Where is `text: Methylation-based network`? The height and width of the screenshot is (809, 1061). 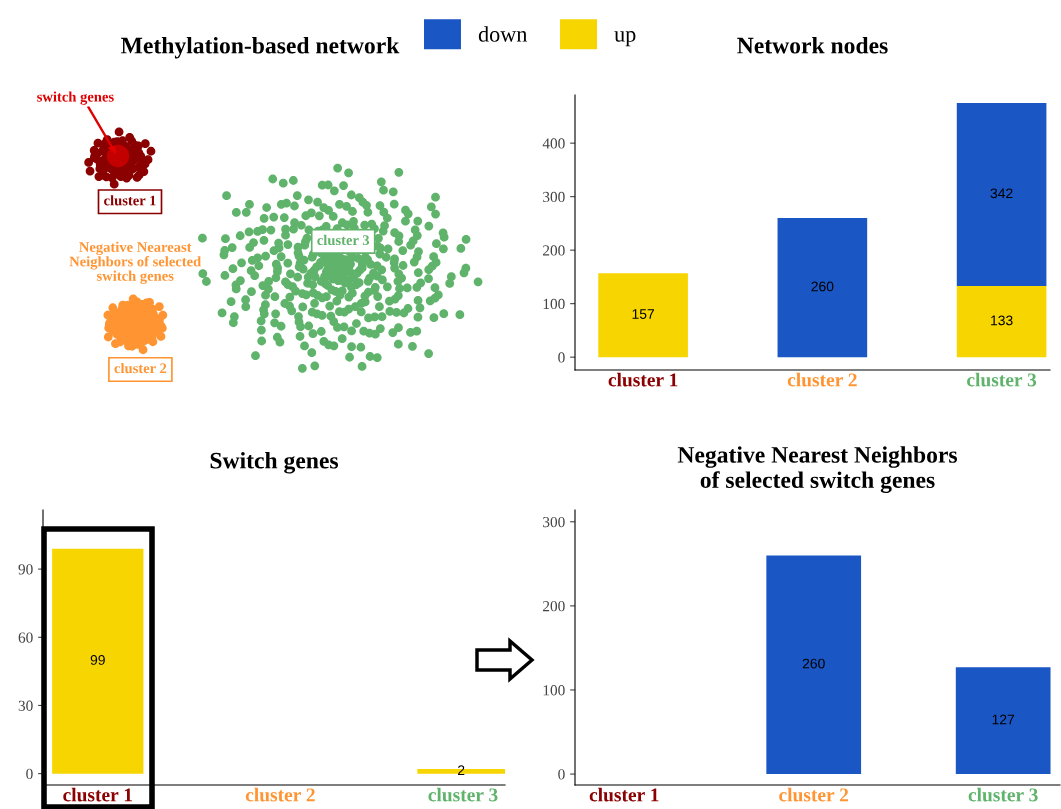
text: Methylation-based network is located at coordinates (260, 47).